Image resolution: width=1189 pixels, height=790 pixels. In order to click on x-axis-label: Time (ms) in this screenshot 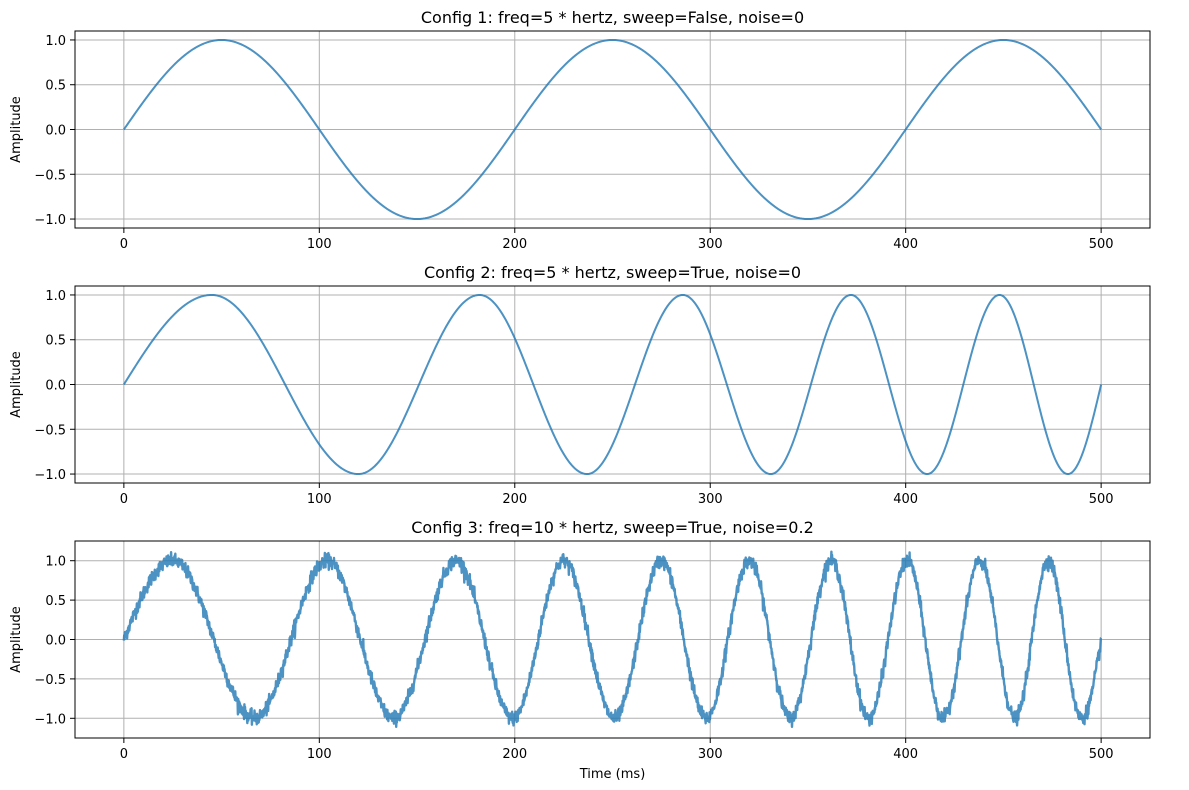, I will do `click(612, 774)`.